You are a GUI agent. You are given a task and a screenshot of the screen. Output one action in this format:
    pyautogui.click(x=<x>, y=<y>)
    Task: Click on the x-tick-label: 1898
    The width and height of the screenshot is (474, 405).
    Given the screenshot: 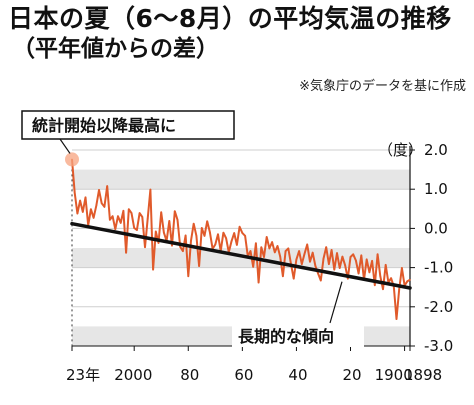 What is the action you would take?
    pyautogui.click(x=423, y=375)
    